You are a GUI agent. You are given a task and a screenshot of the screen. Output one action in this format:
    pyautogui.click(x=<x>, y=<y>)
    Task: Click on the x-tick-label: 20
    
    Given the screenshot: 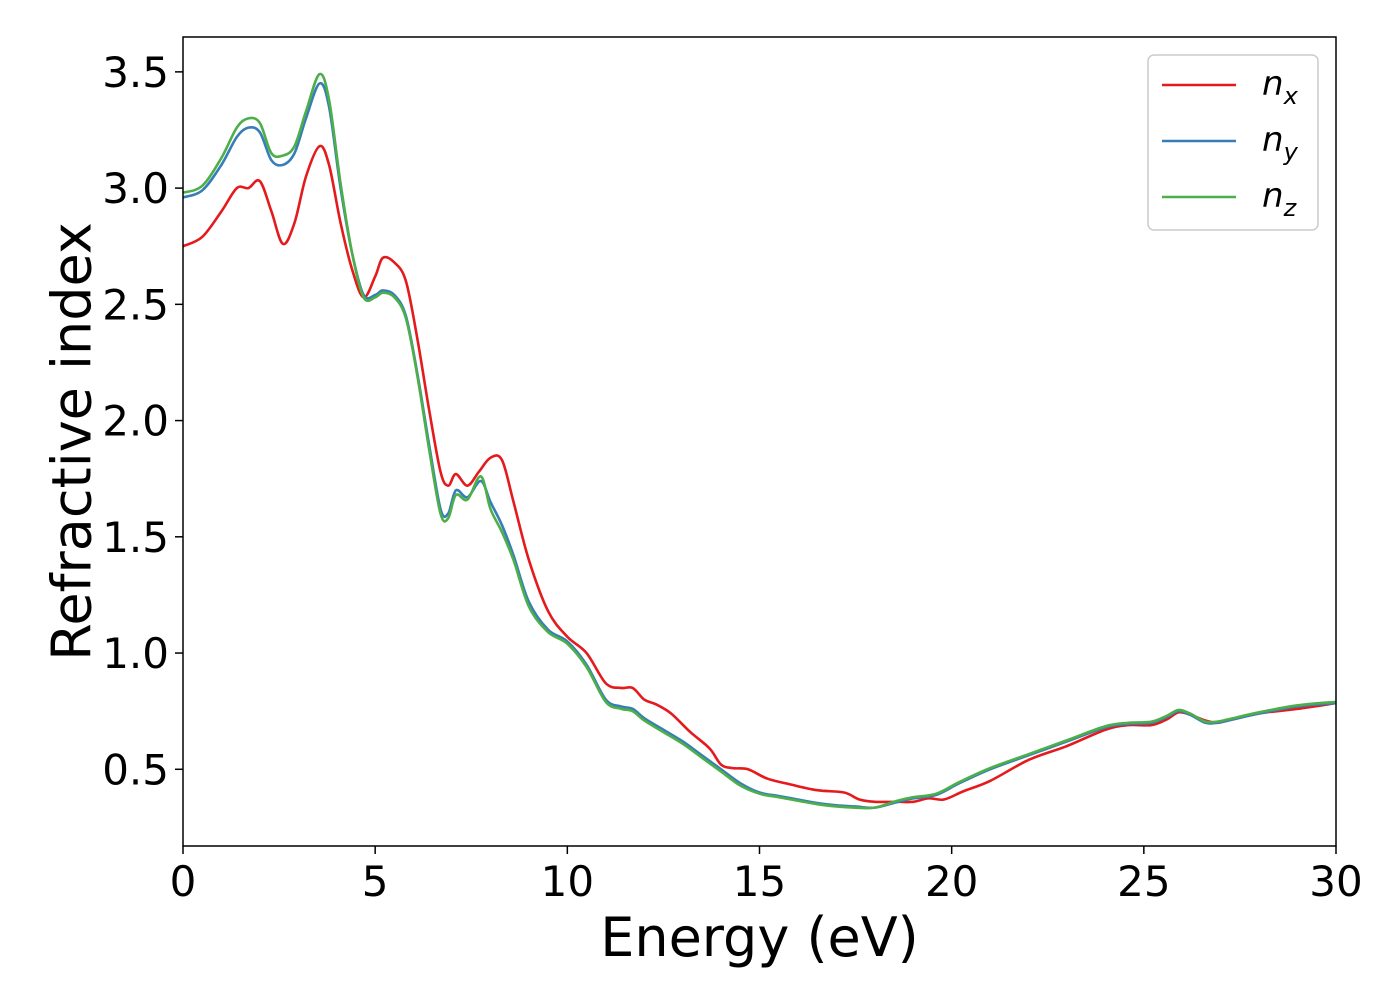 What is the action you would take?
    pyautogui.click(x=951, y=881)
    